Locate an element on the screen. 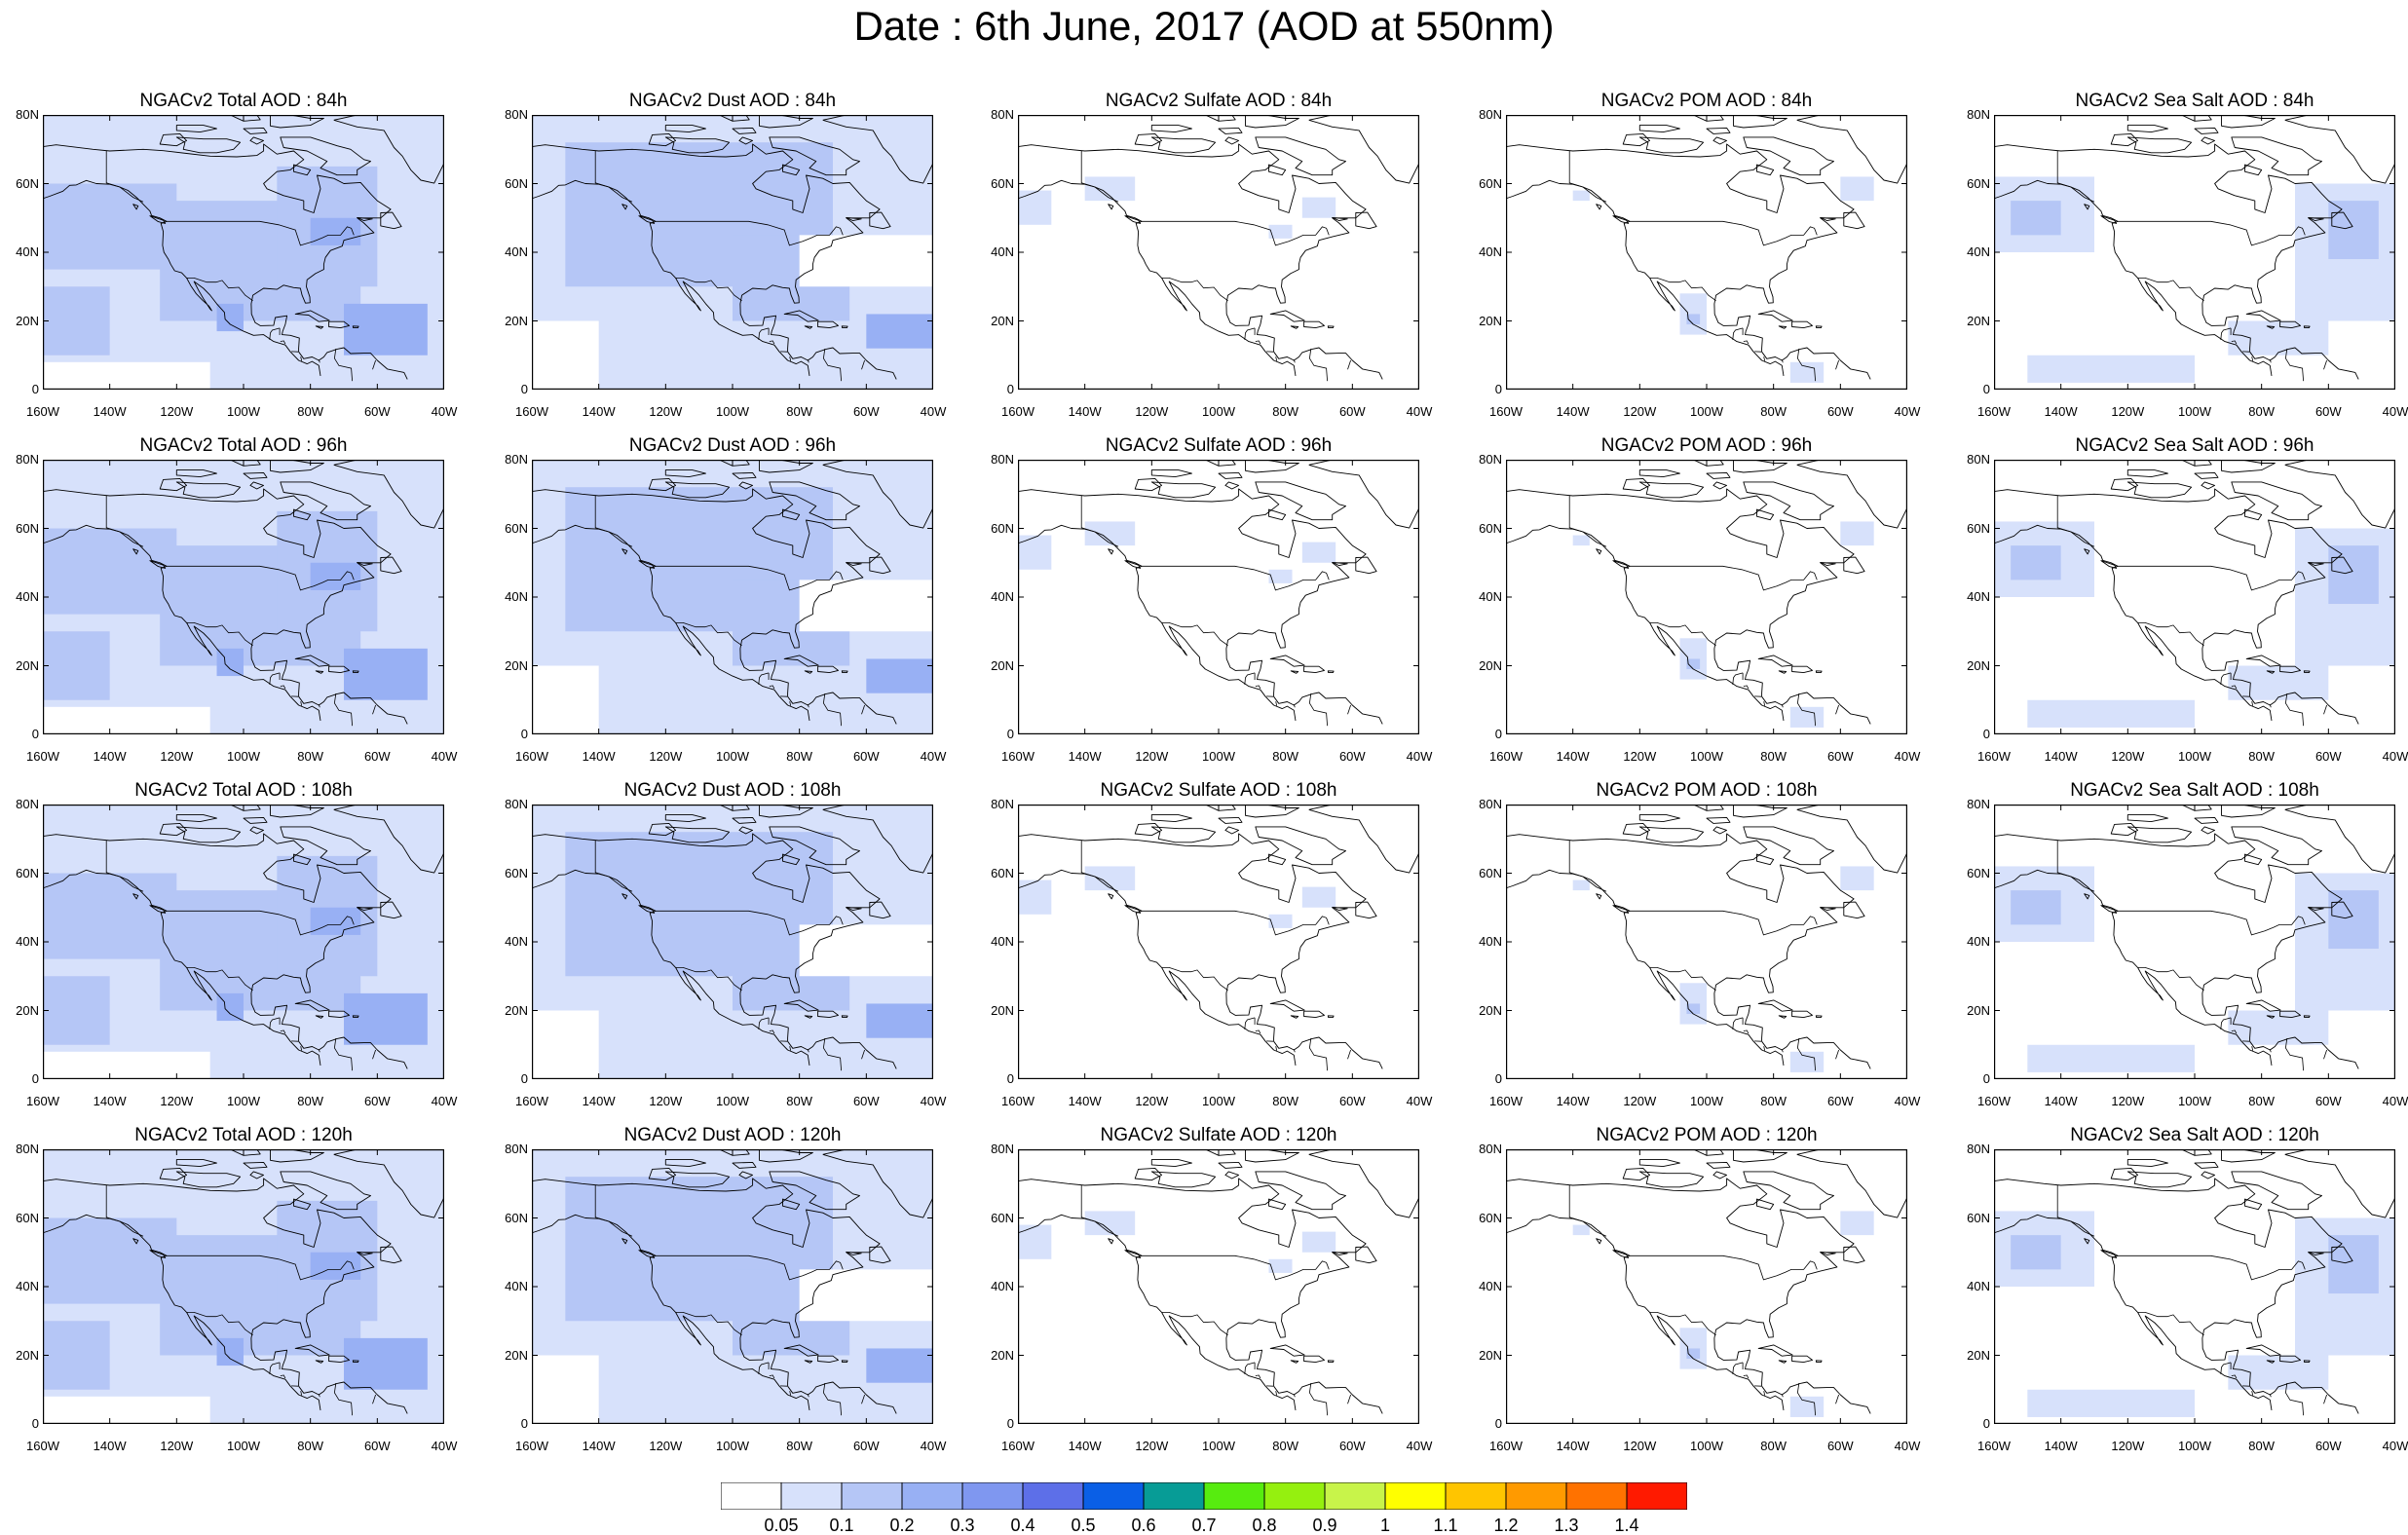 Image resolution: width=2408 pixels, height=1535 pixels. colorbar-label: 0.5 is located at coordinates (1083, 1525).